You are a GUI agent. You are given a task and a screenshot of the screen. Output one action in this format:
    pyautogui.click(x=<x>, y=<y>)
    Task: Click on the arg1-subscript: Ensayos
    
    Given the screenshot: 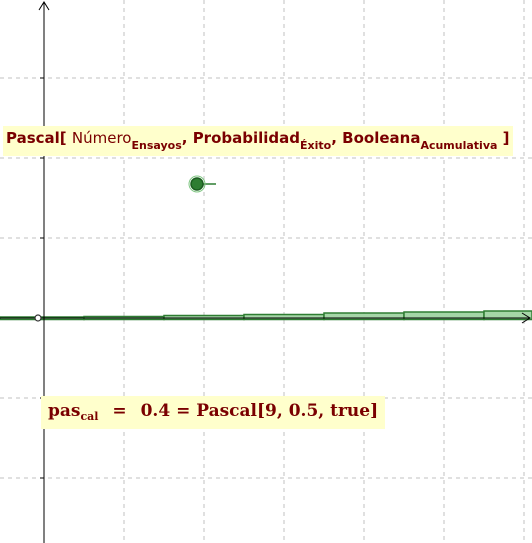 What is the action you would take?
    pyautogui.click(x=156, y=145)
    